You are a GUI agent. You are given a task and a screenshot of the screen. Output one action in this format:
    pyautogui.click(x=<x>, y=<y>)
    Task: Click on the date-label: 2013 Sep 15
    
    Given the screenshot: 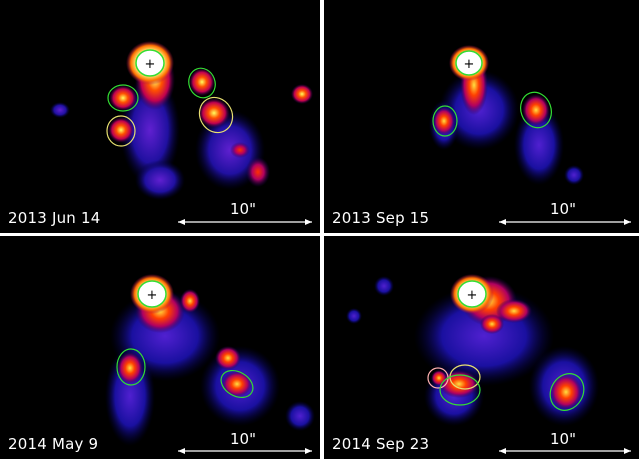 What is the action you would take?
    pyautogui.click(x=381, y=218)
    